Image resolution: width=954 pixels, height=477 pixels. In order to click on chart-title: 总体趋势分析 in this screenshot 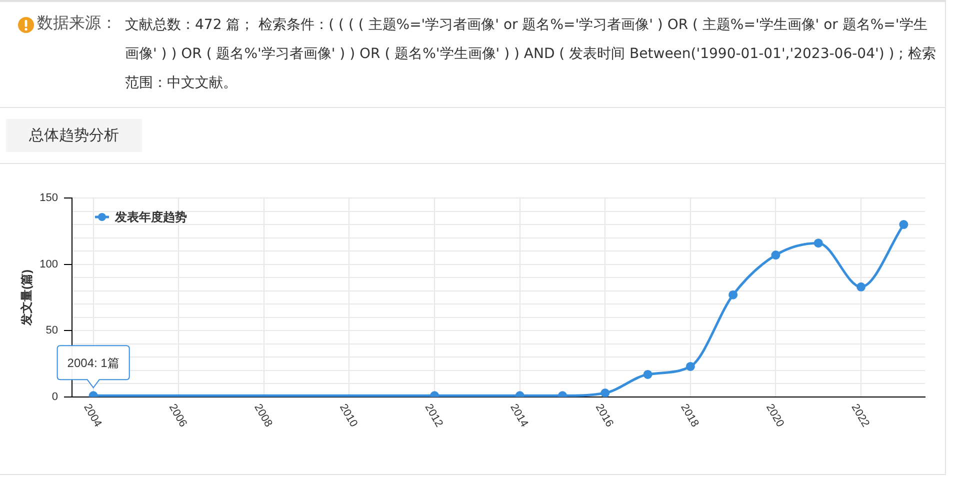, I will do `click(74, 135)`.